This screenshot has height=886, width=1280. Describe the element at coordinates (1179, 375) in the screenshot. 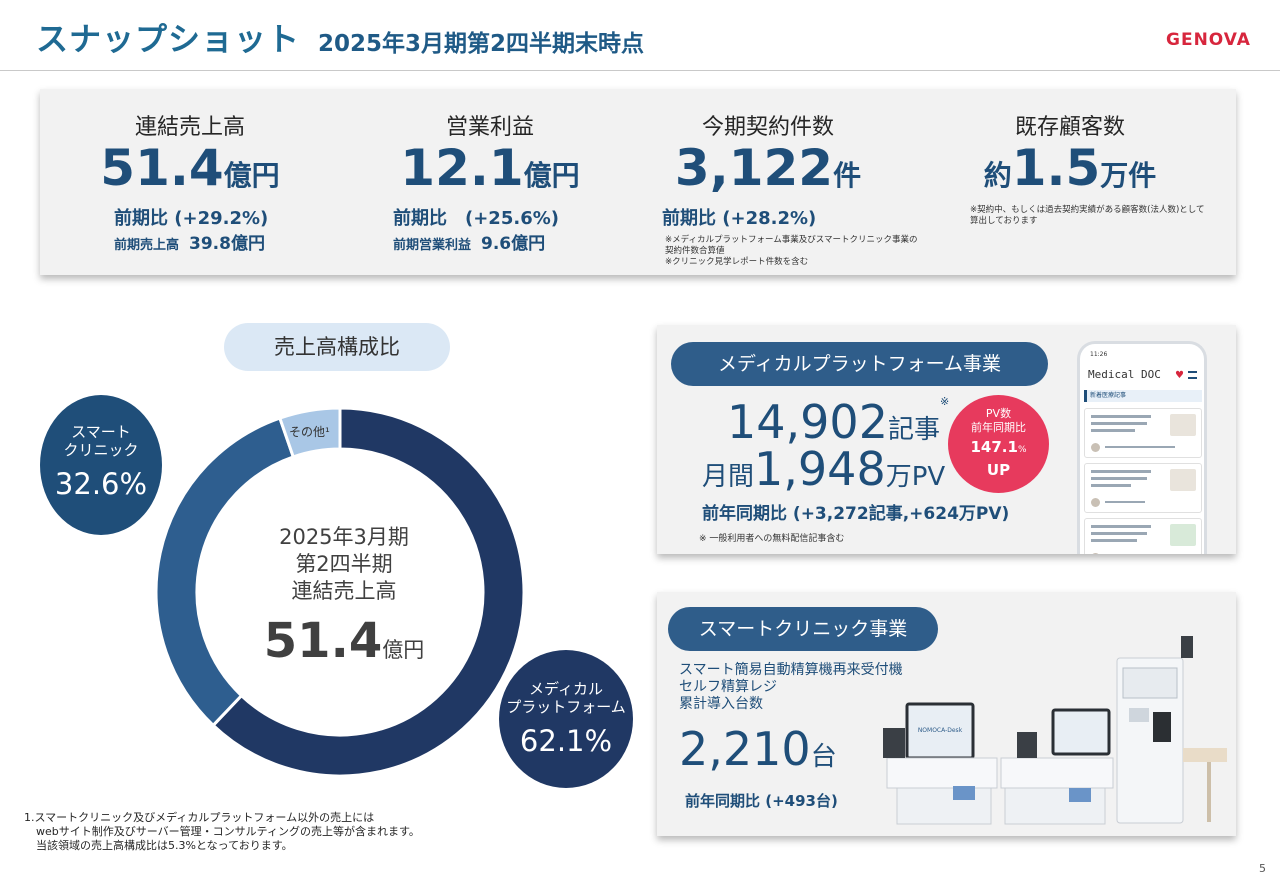

I see `heart-icon: ♥` at that location.